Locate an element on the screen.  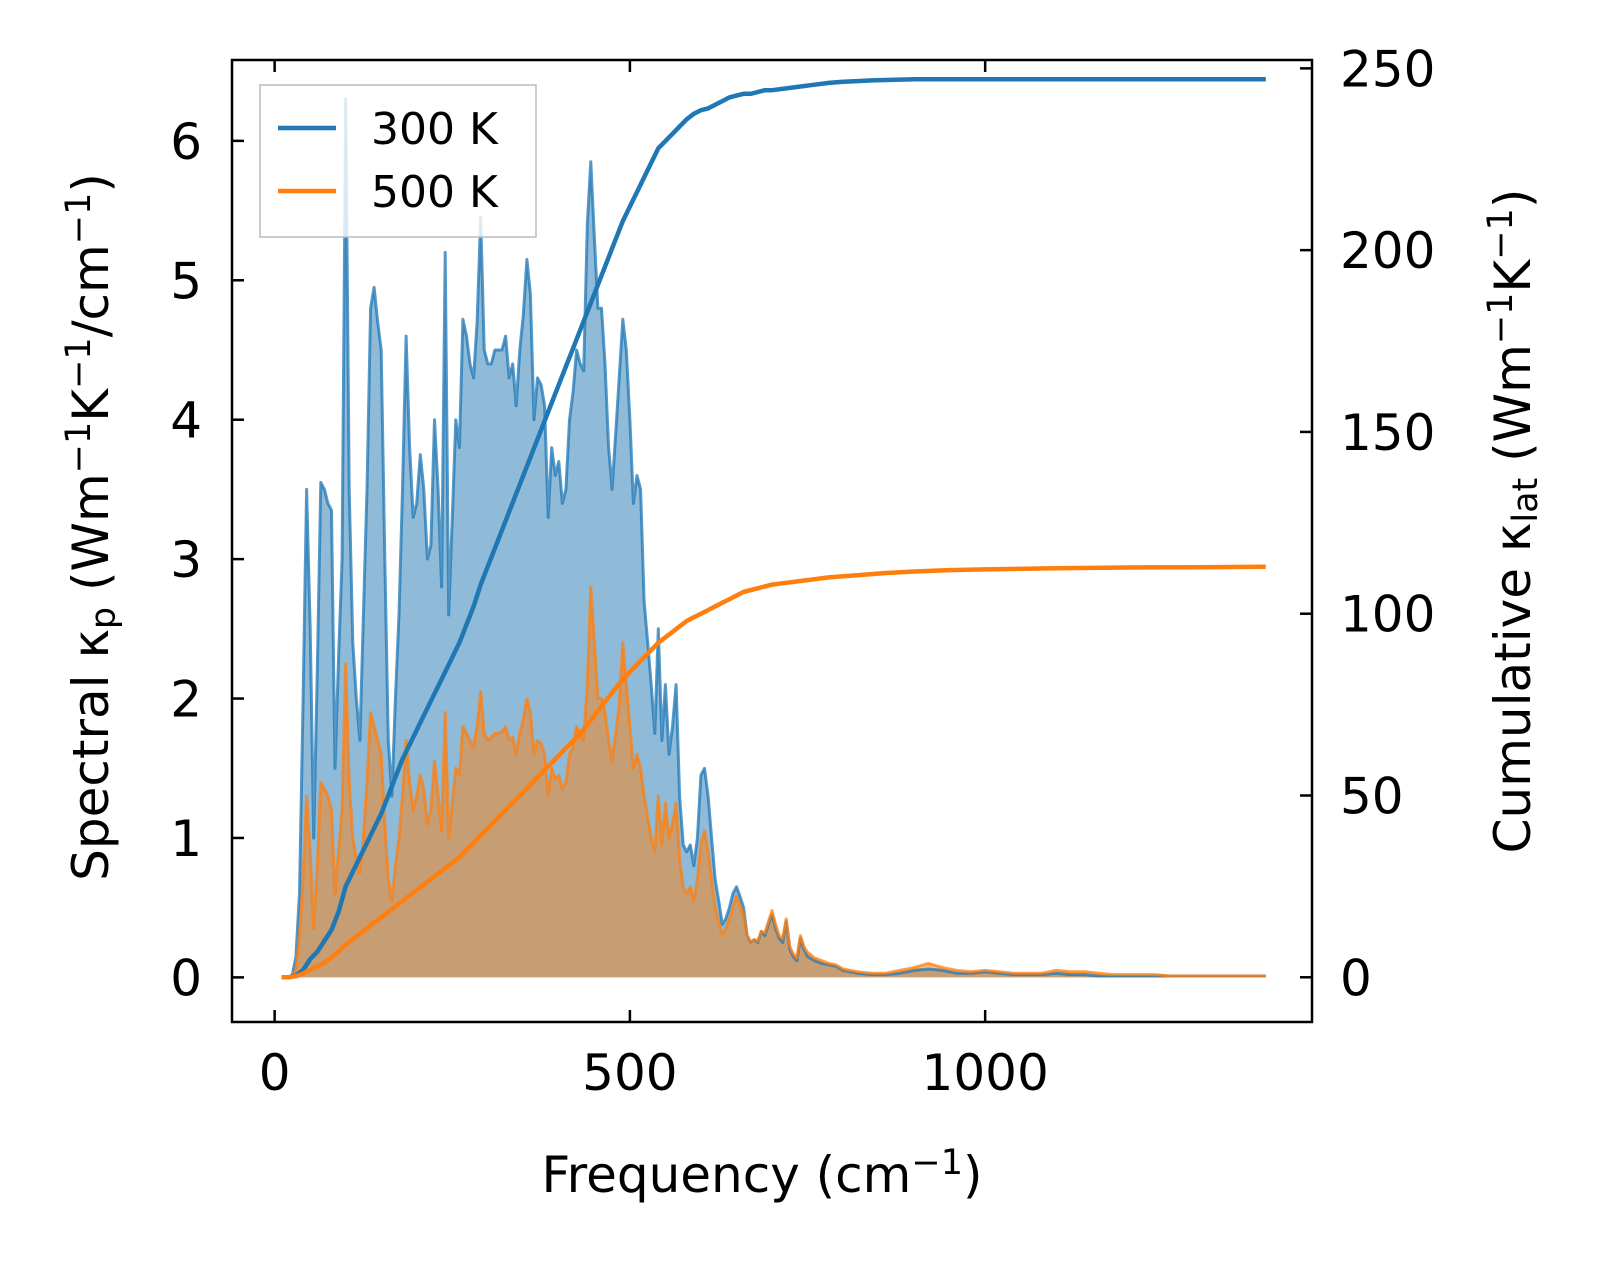
legend-label: 500 K is located at coordinates (435, 192).